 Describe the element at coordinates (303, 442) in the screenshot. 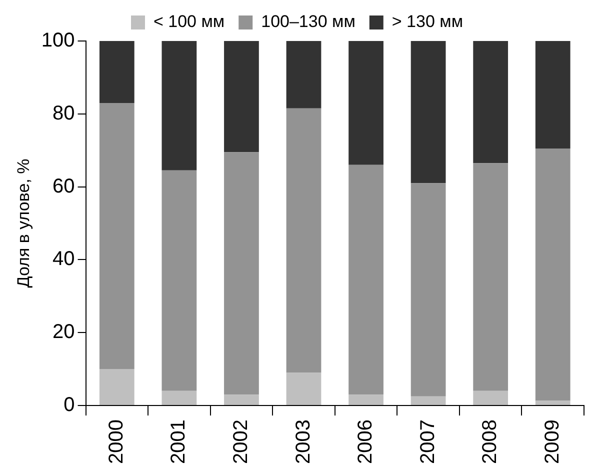

I see `x-tick-label: 2003` at that location.